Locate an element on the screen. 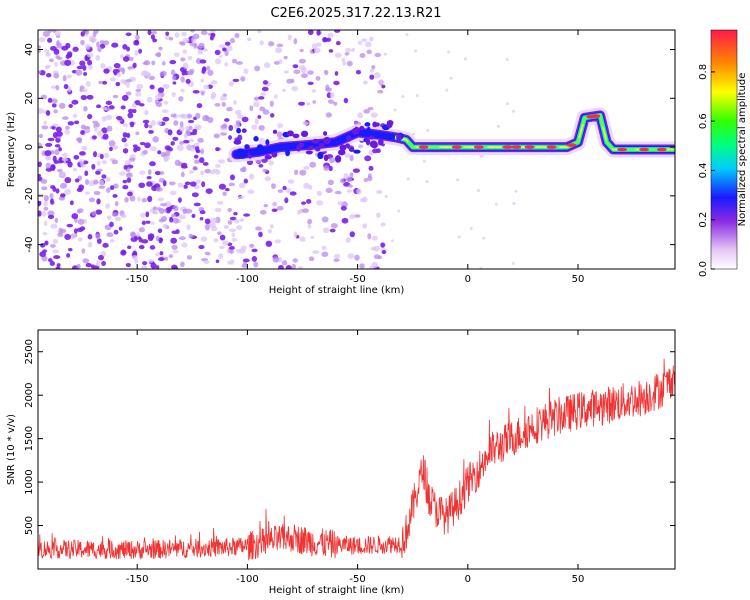  colorbar-tick-label: 0.6 is located at coordinates (703, 121).